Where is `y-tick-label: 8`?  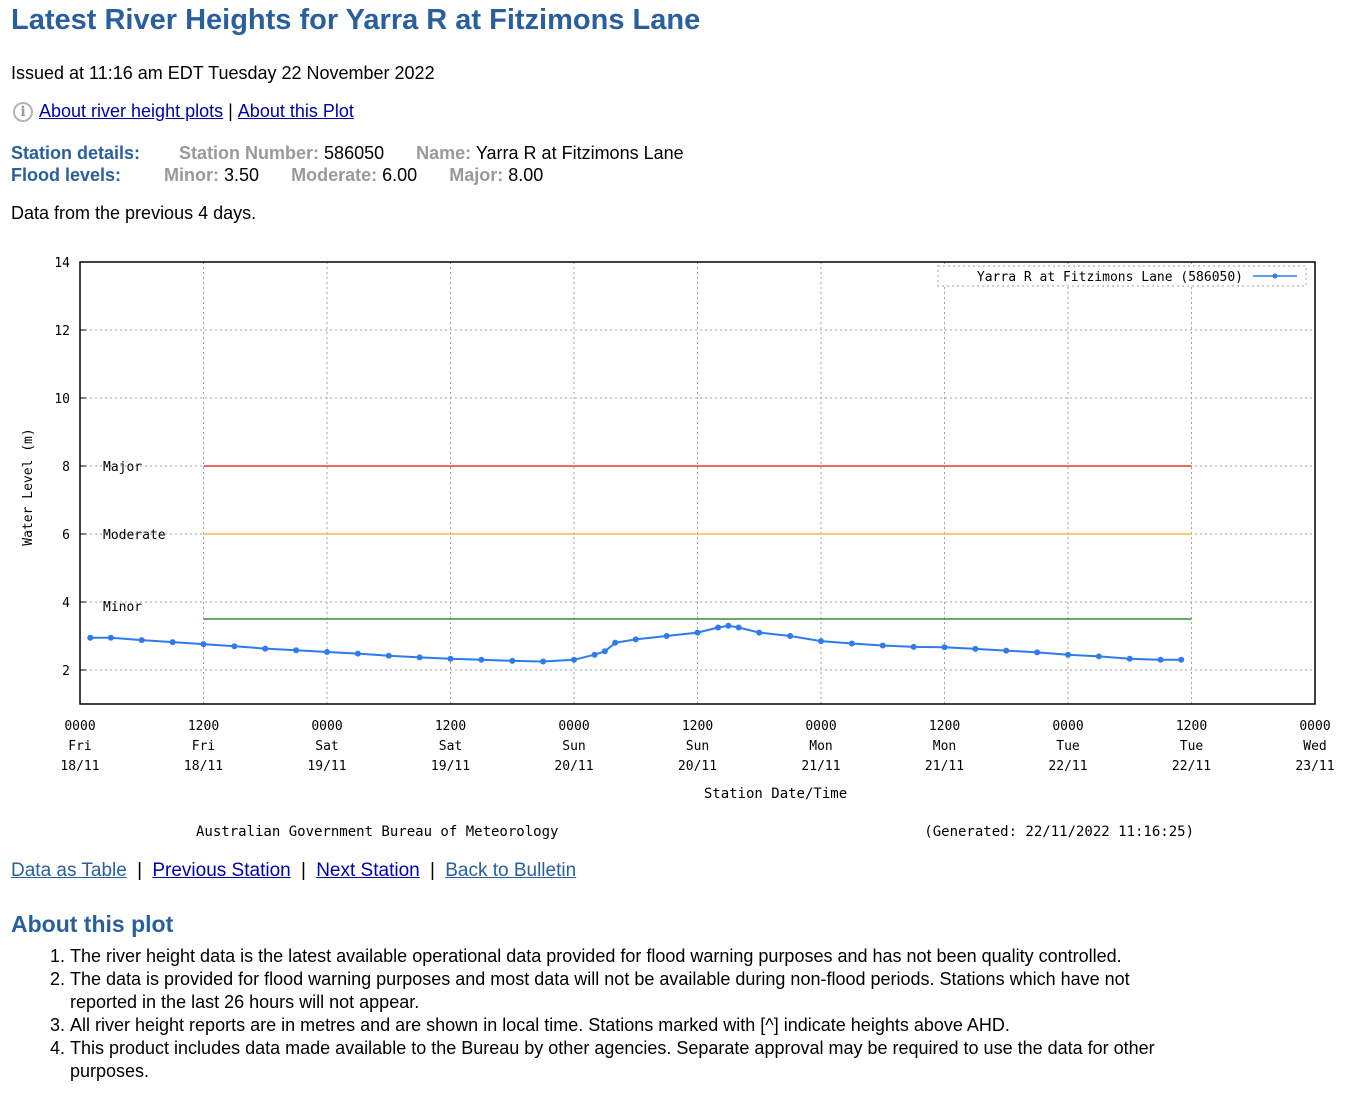 y-tick-label: 8 is located at coordinates (66, 467).